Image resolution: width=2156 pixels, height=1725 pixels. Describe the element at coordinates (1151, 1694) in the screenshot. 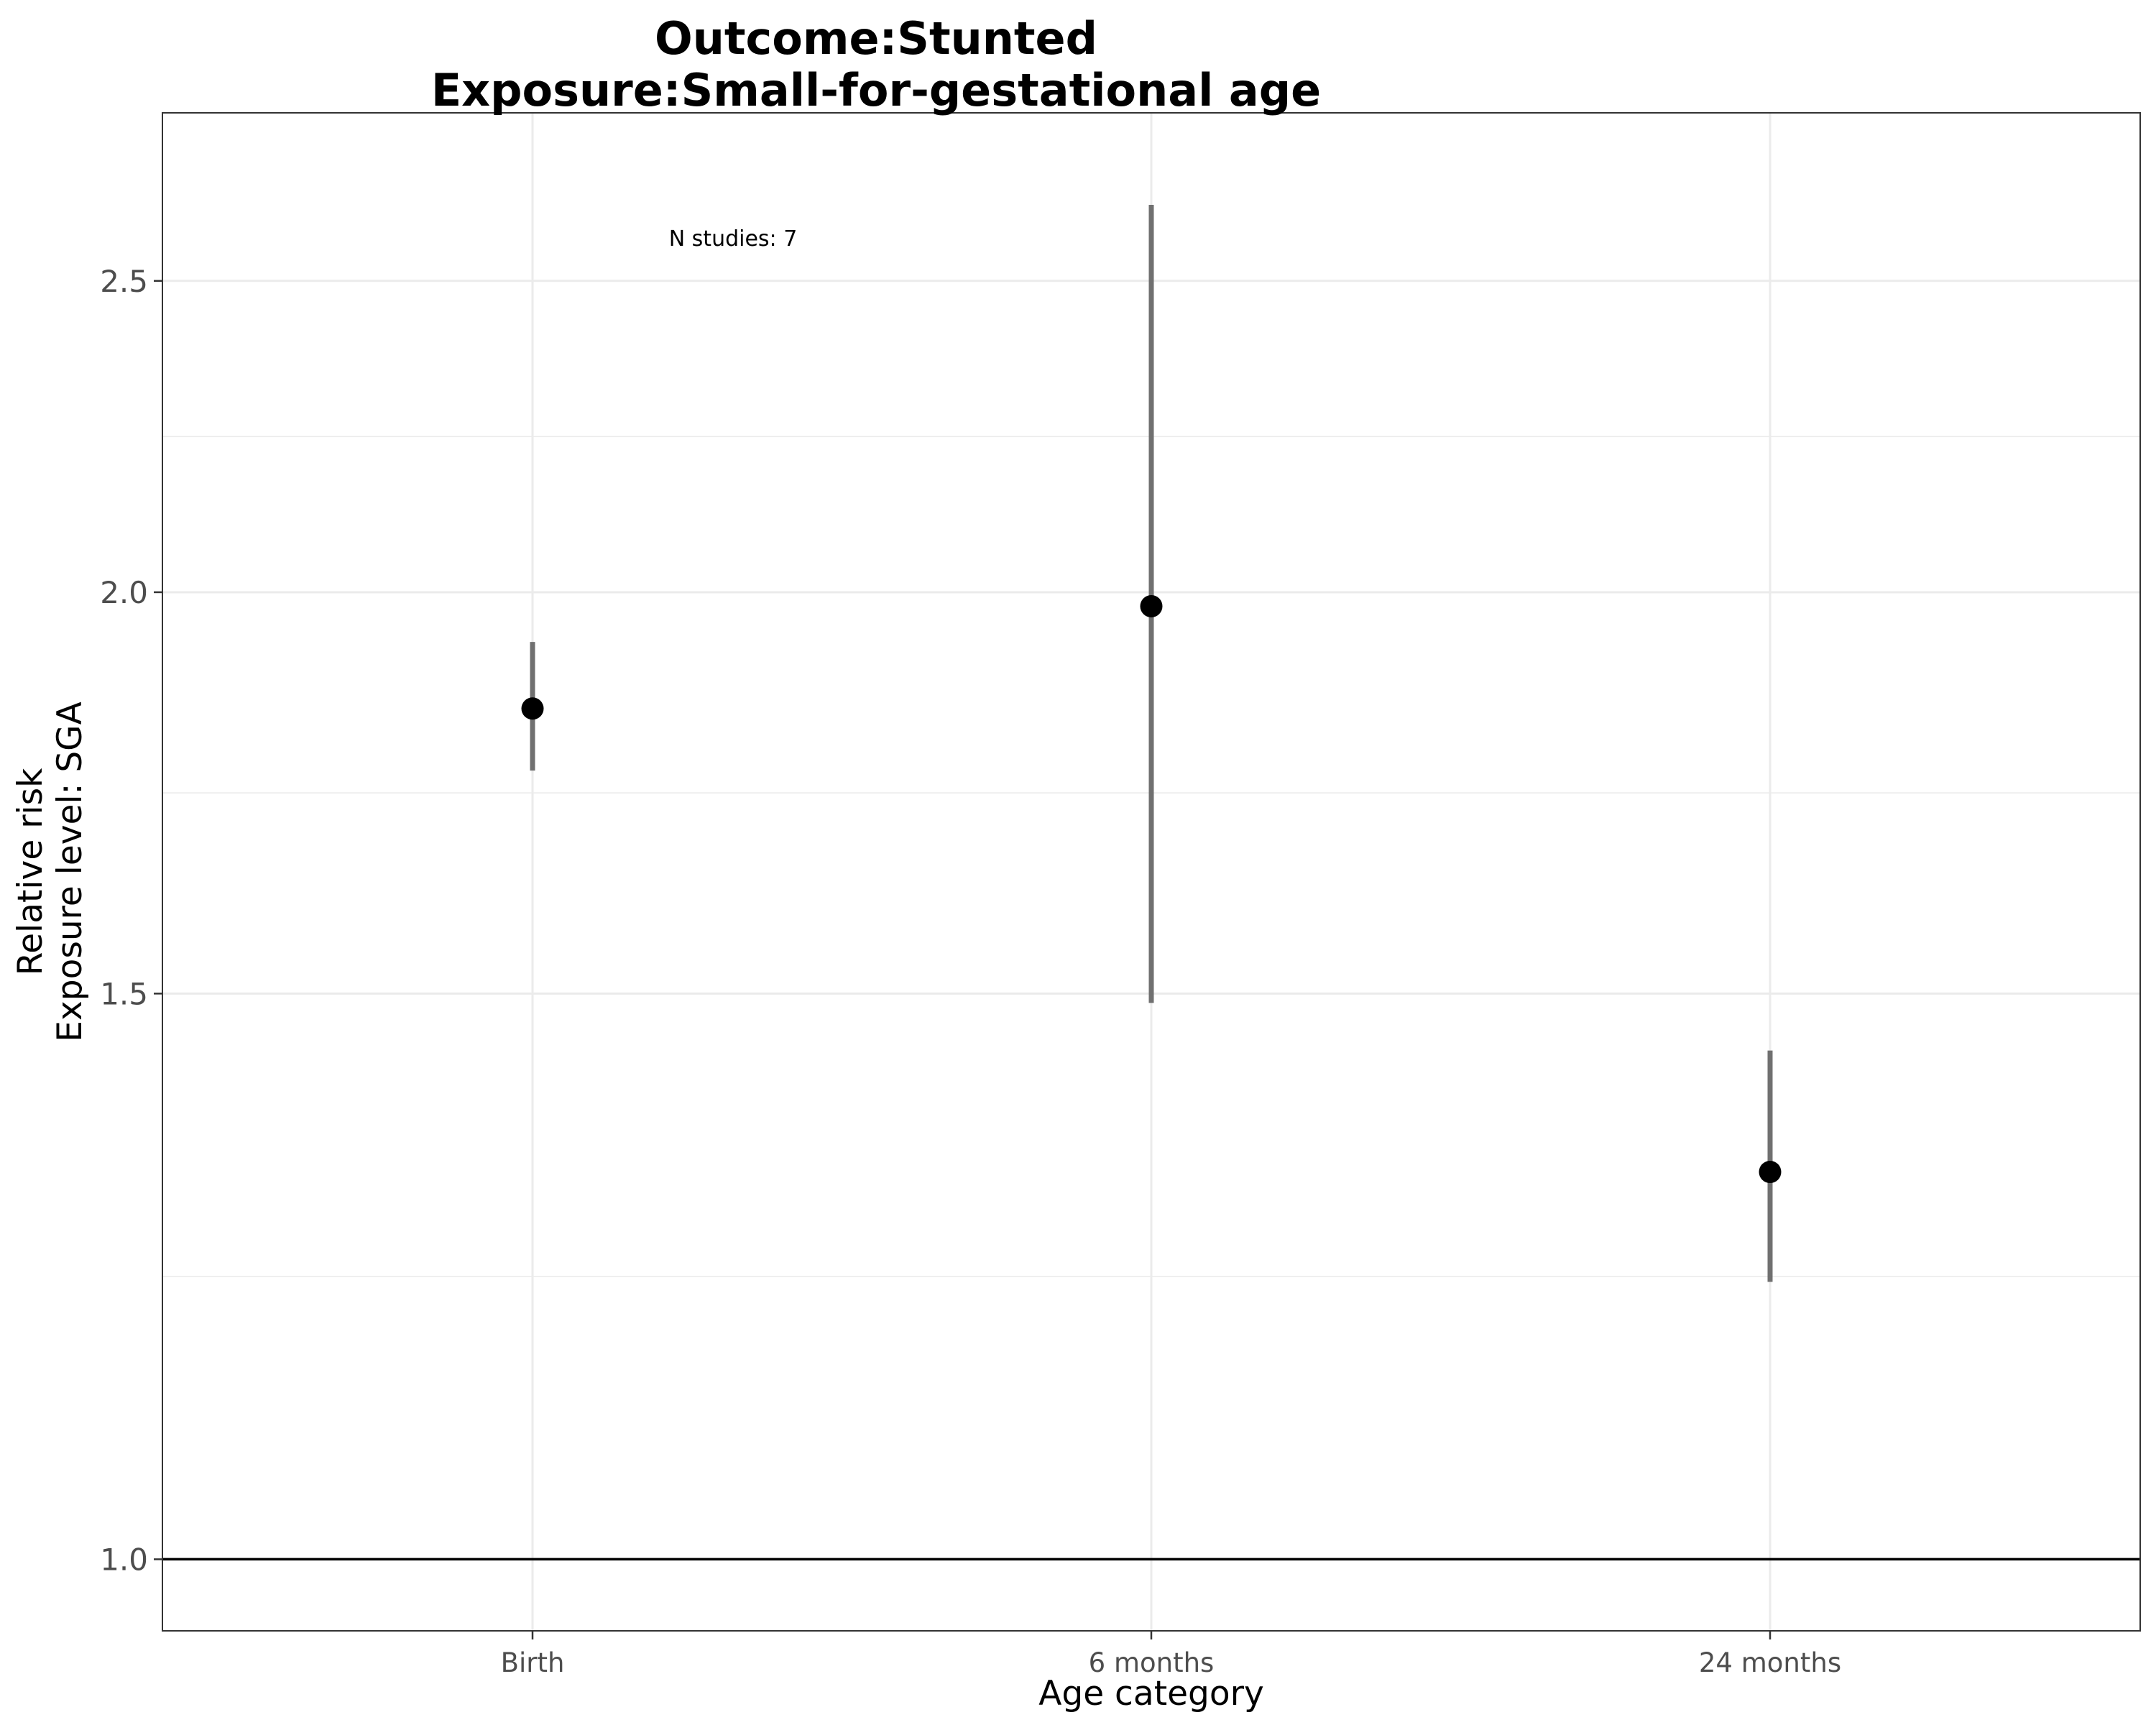

I see `x-axis-label: Age category` at that location.